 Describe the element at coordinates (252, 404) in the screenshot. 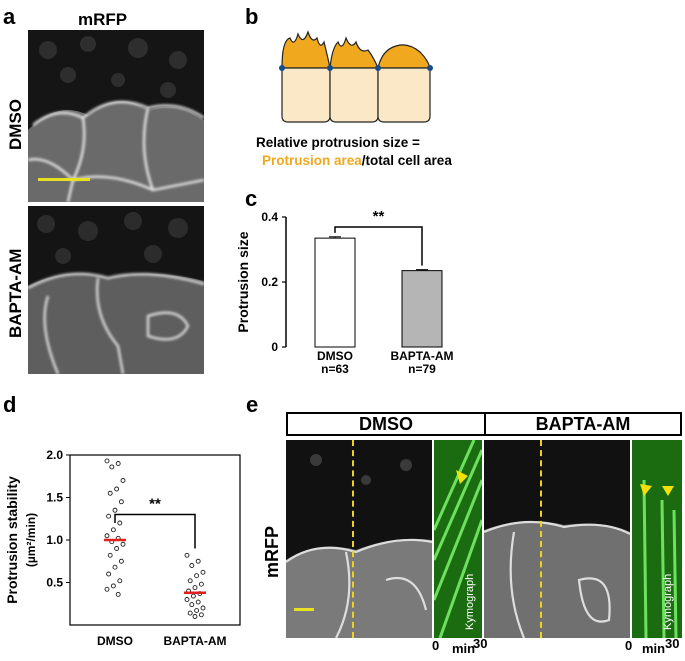

I see `panel-e-label: e` at that location.